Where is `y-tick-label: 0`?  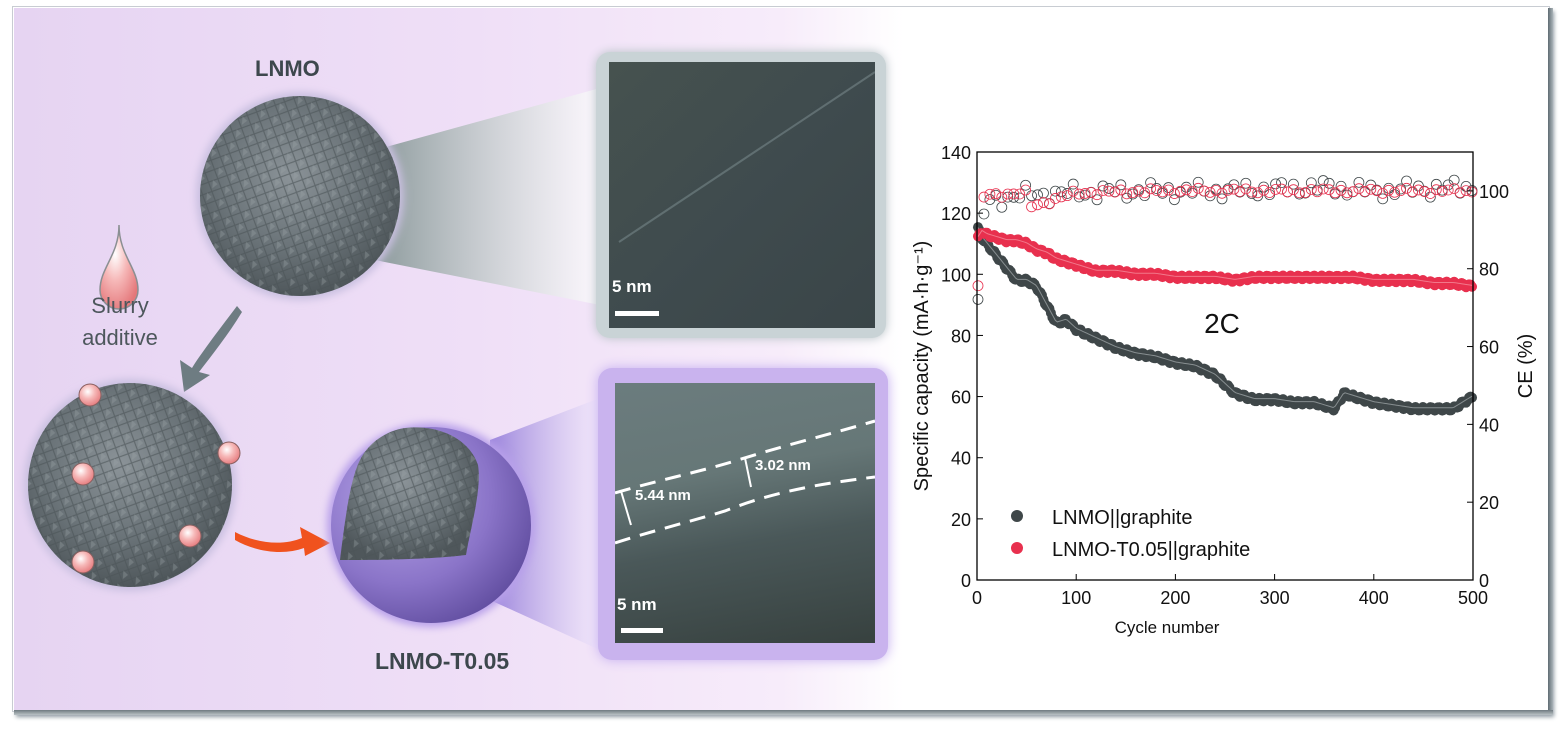 y-tick-label: 0 is located at coordinates (966, 581).